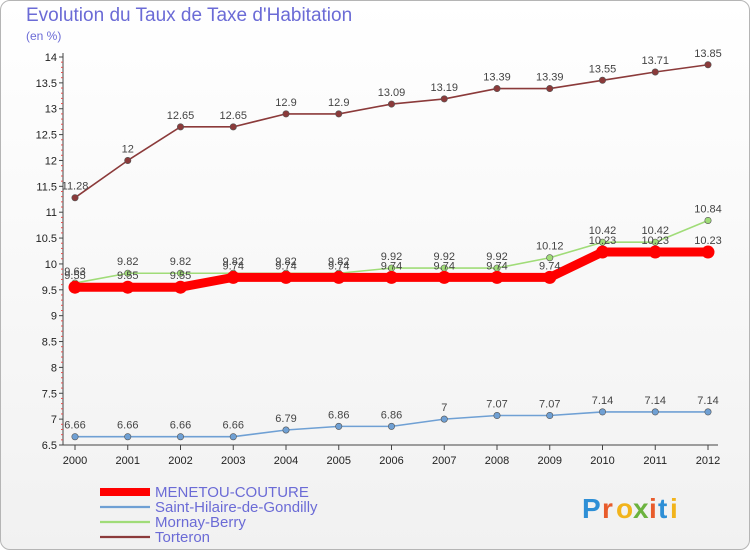  I want to click on data-label: 7, so click(444, 408).